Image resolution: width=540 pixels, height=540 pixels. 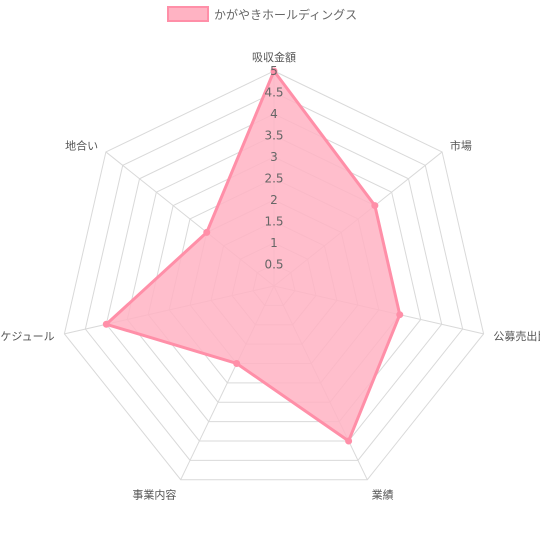 I want to click on tick-label: 5, so click(x=274, y=71).